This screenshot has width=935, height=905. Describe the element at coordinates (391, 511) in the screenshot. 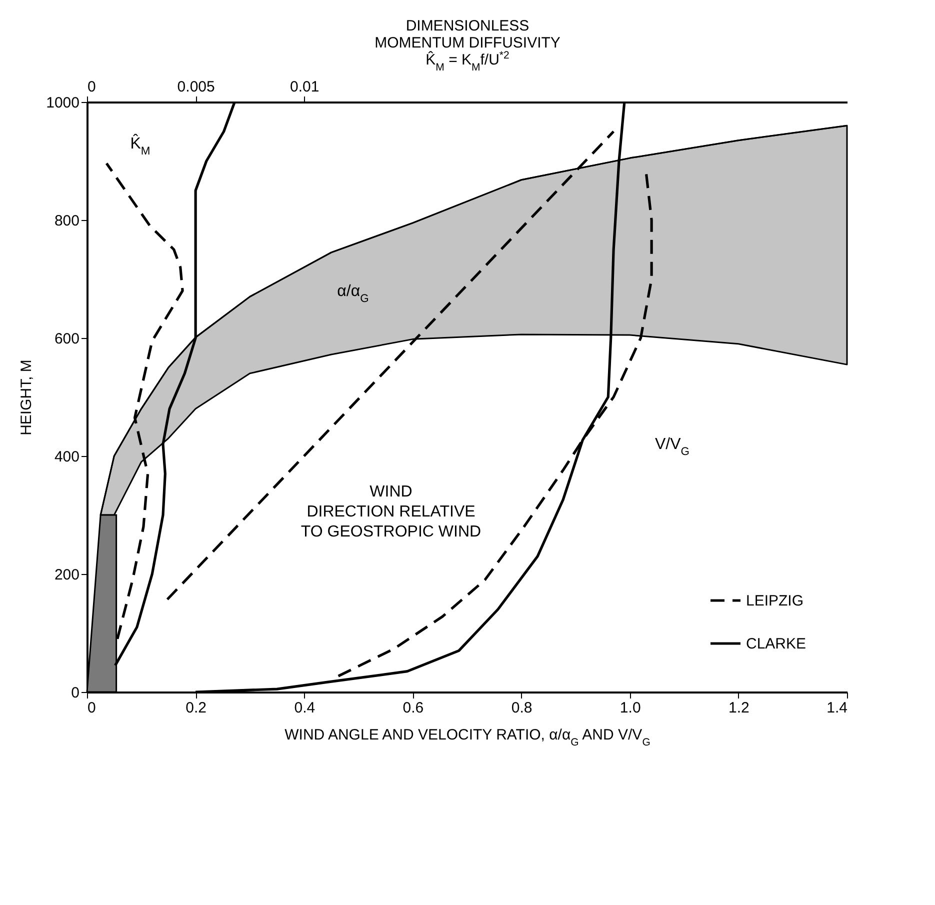

I see `annotation: WIND DIRECTION RELATIVE TO GEOSTROPIC WIND` at that location.